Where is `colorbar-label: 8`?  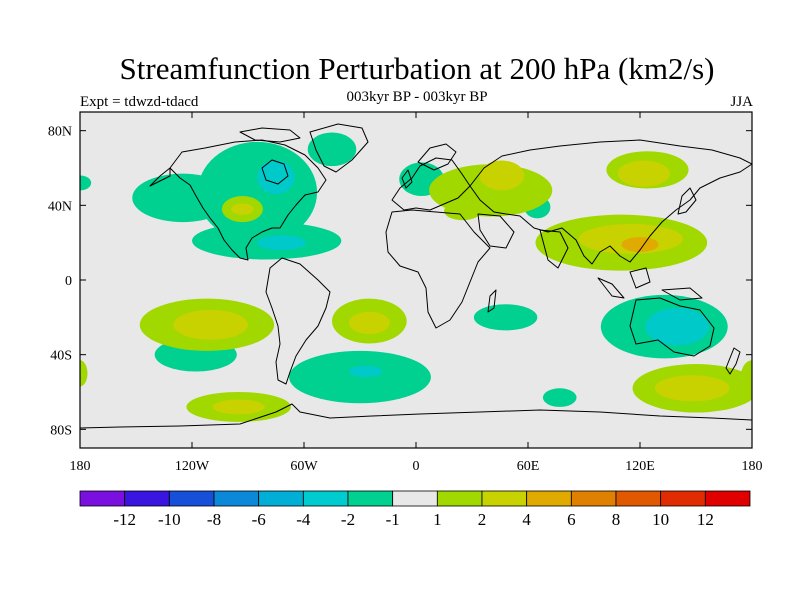
colorbar-label: 8 is located at coordinates (616, 519).